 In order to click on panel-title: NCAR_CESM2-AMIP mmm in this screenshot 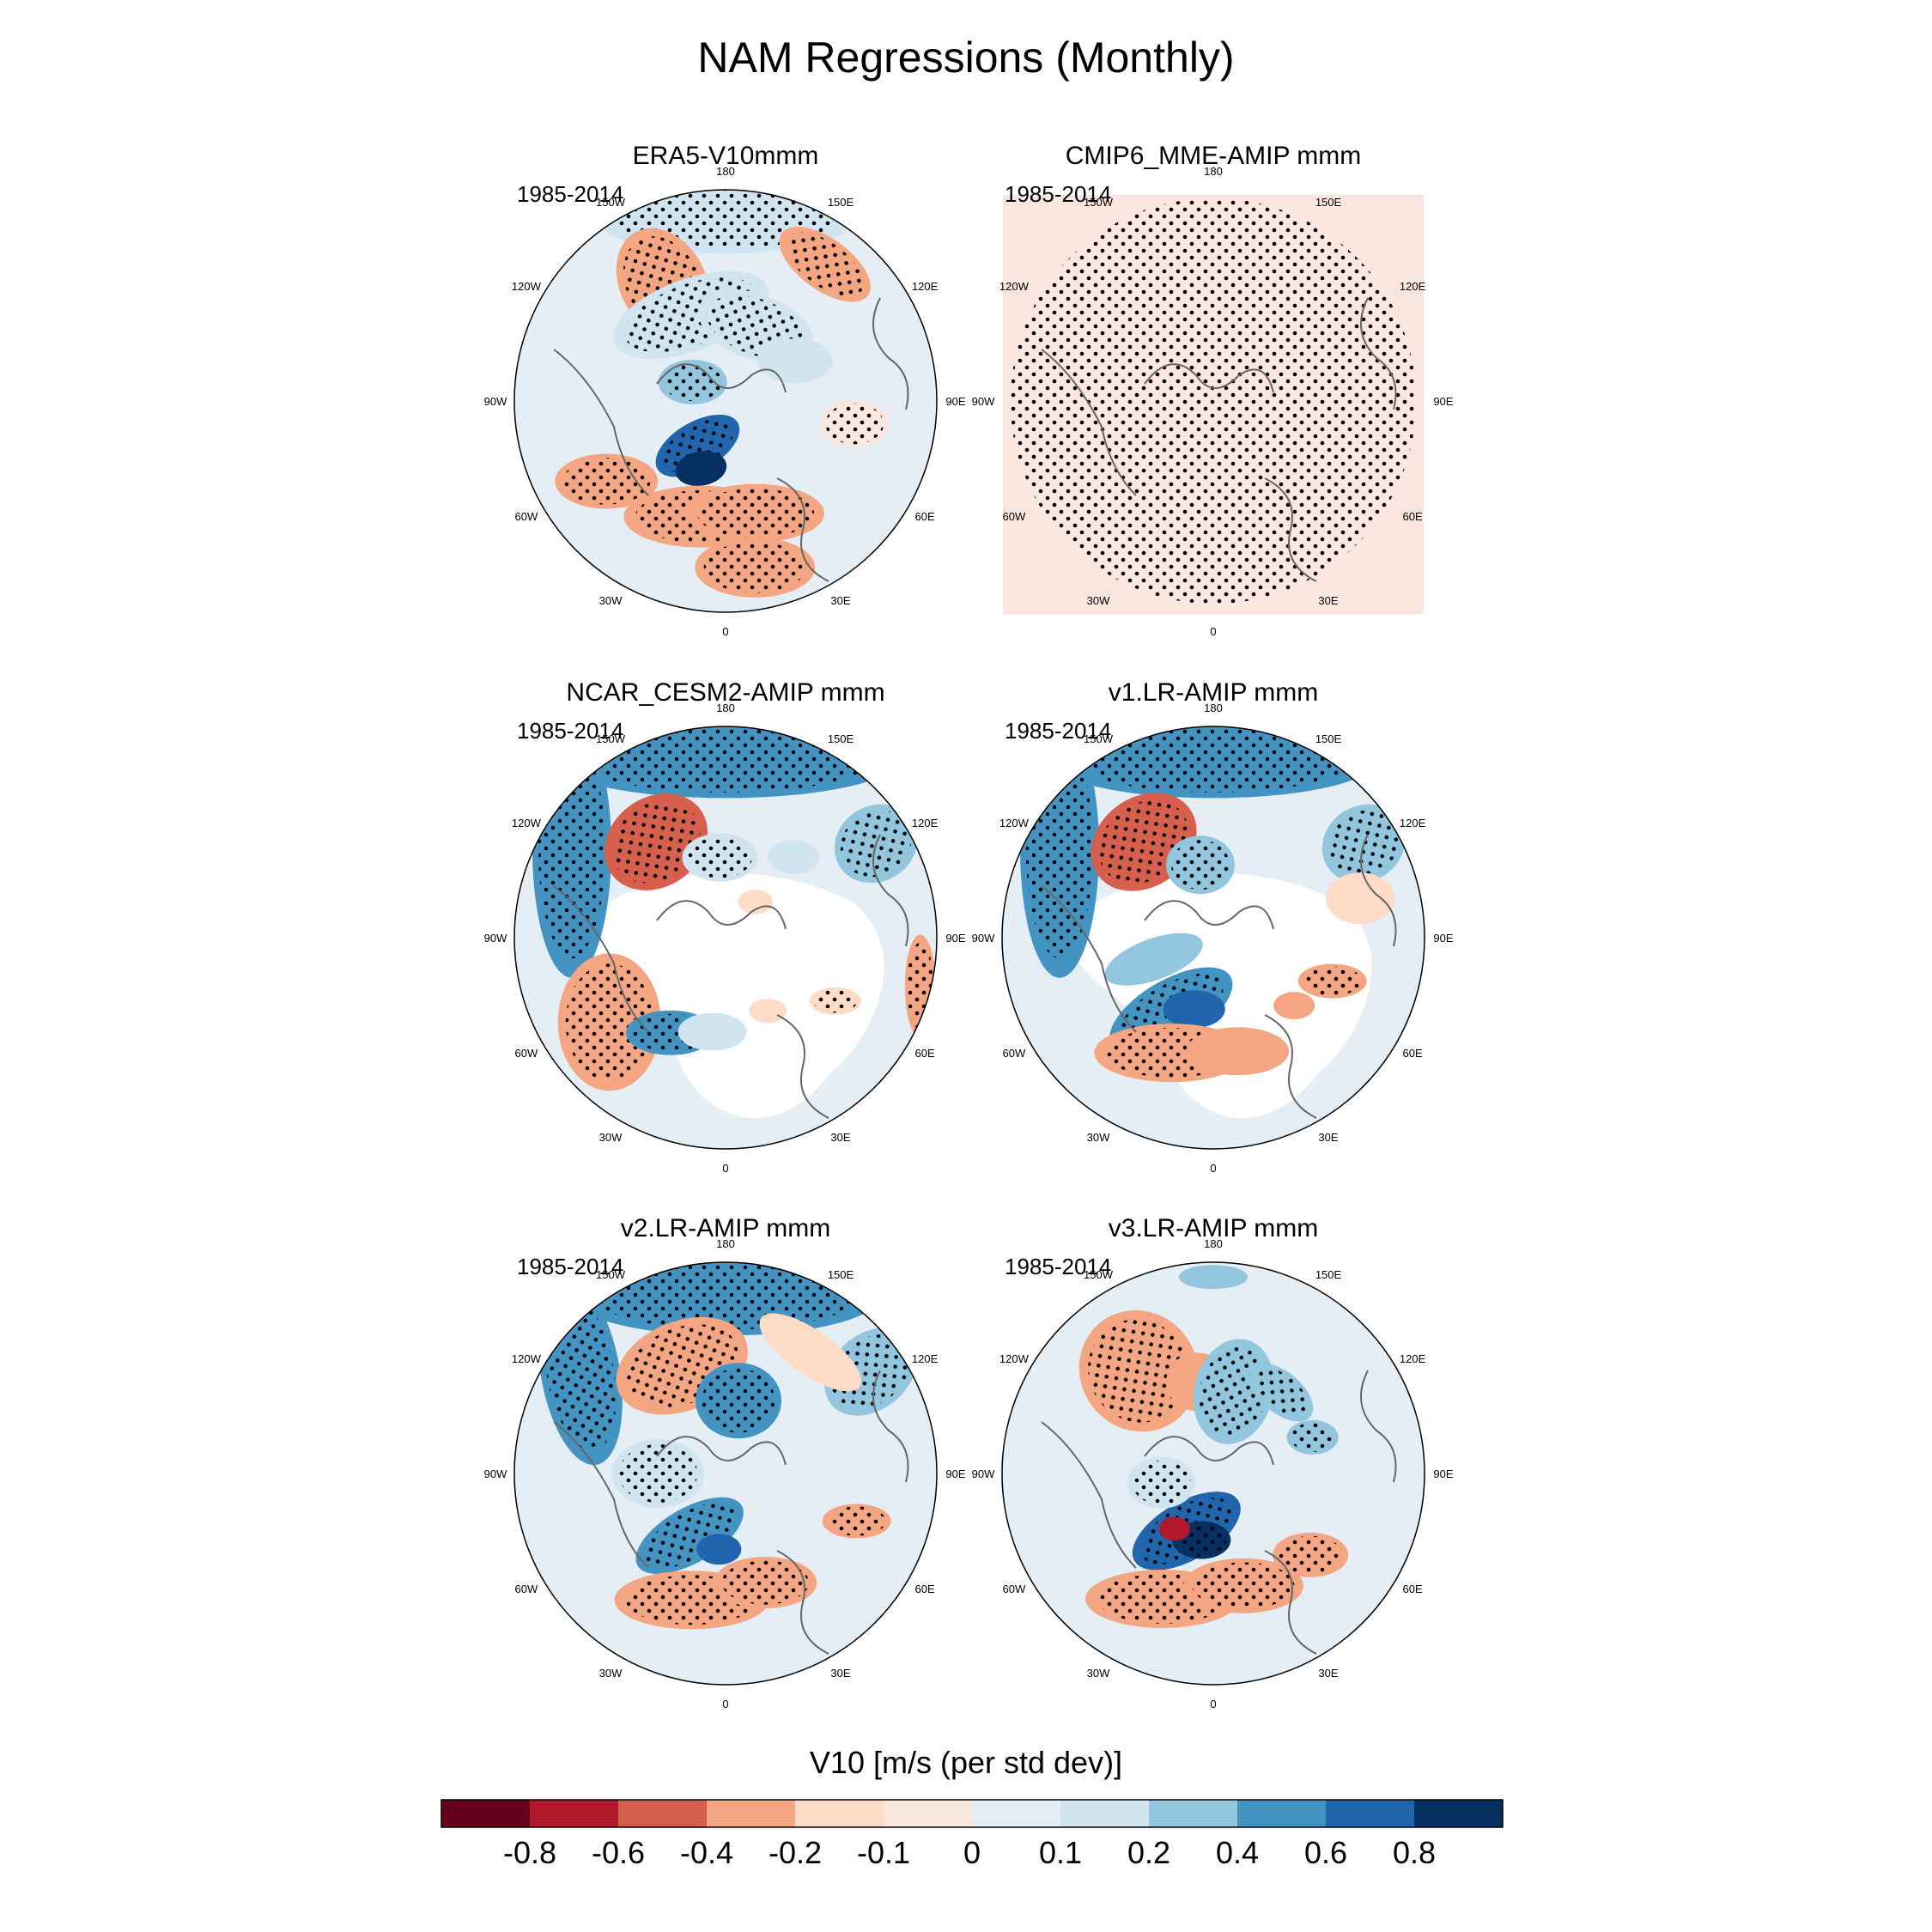, I will do `click(725, 693)`.